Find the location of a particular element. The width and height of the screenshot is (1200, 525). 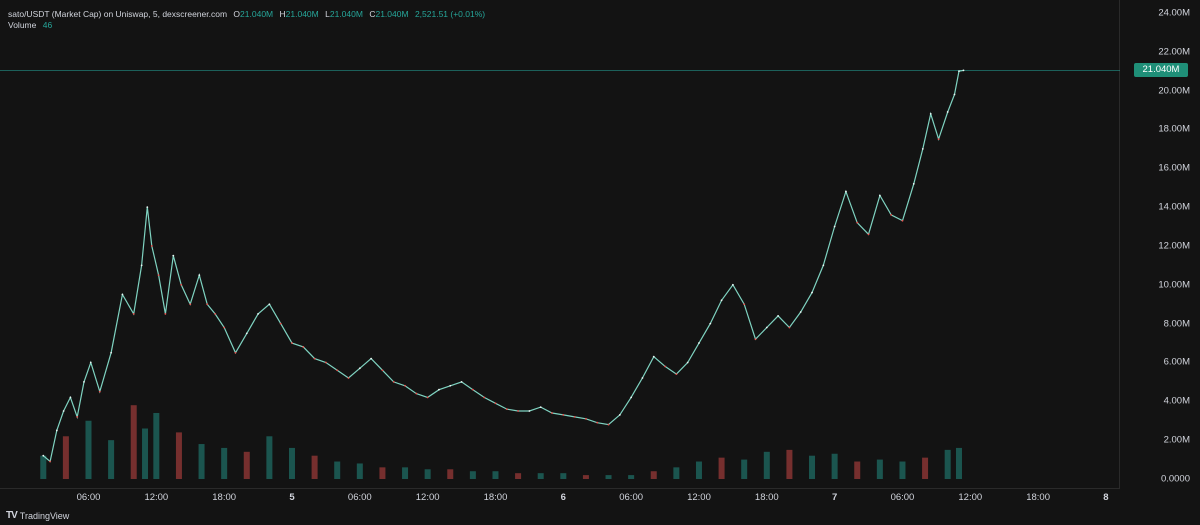

legend-low-label: L is located at coordinates (327, 14).